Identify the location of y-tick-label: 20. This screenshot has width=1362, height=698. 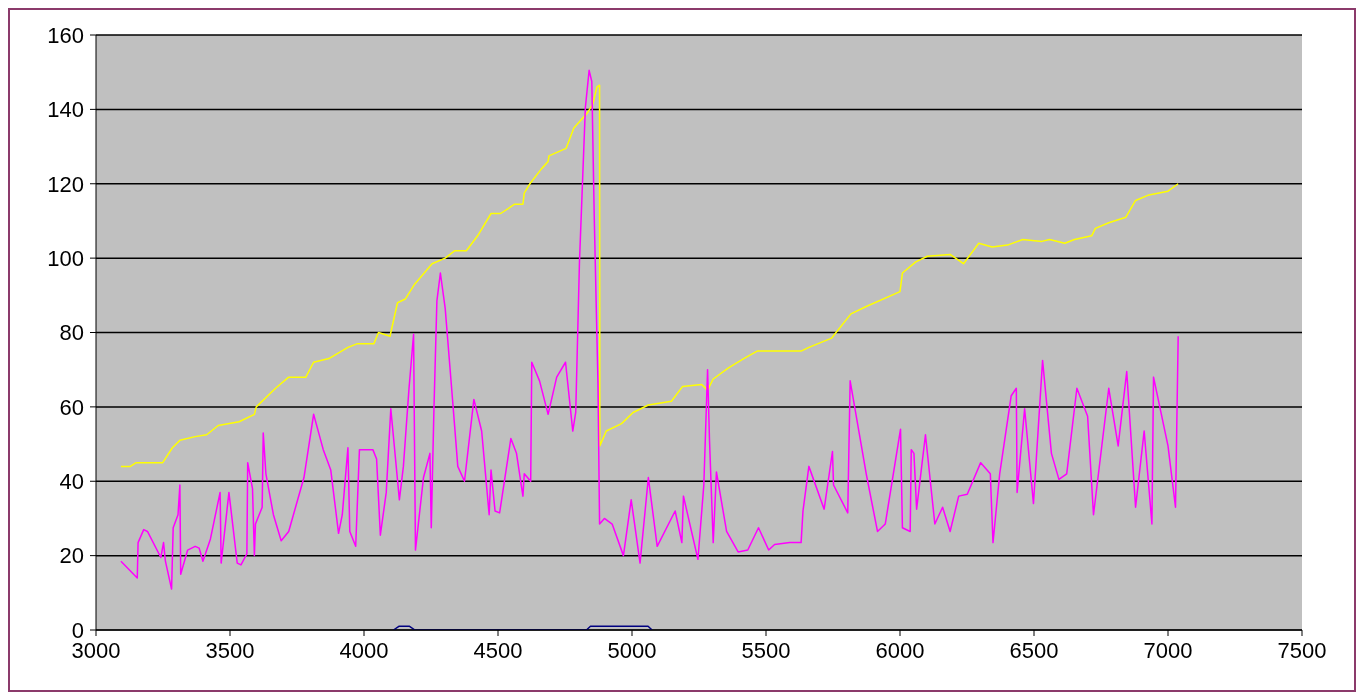
(71, 556).